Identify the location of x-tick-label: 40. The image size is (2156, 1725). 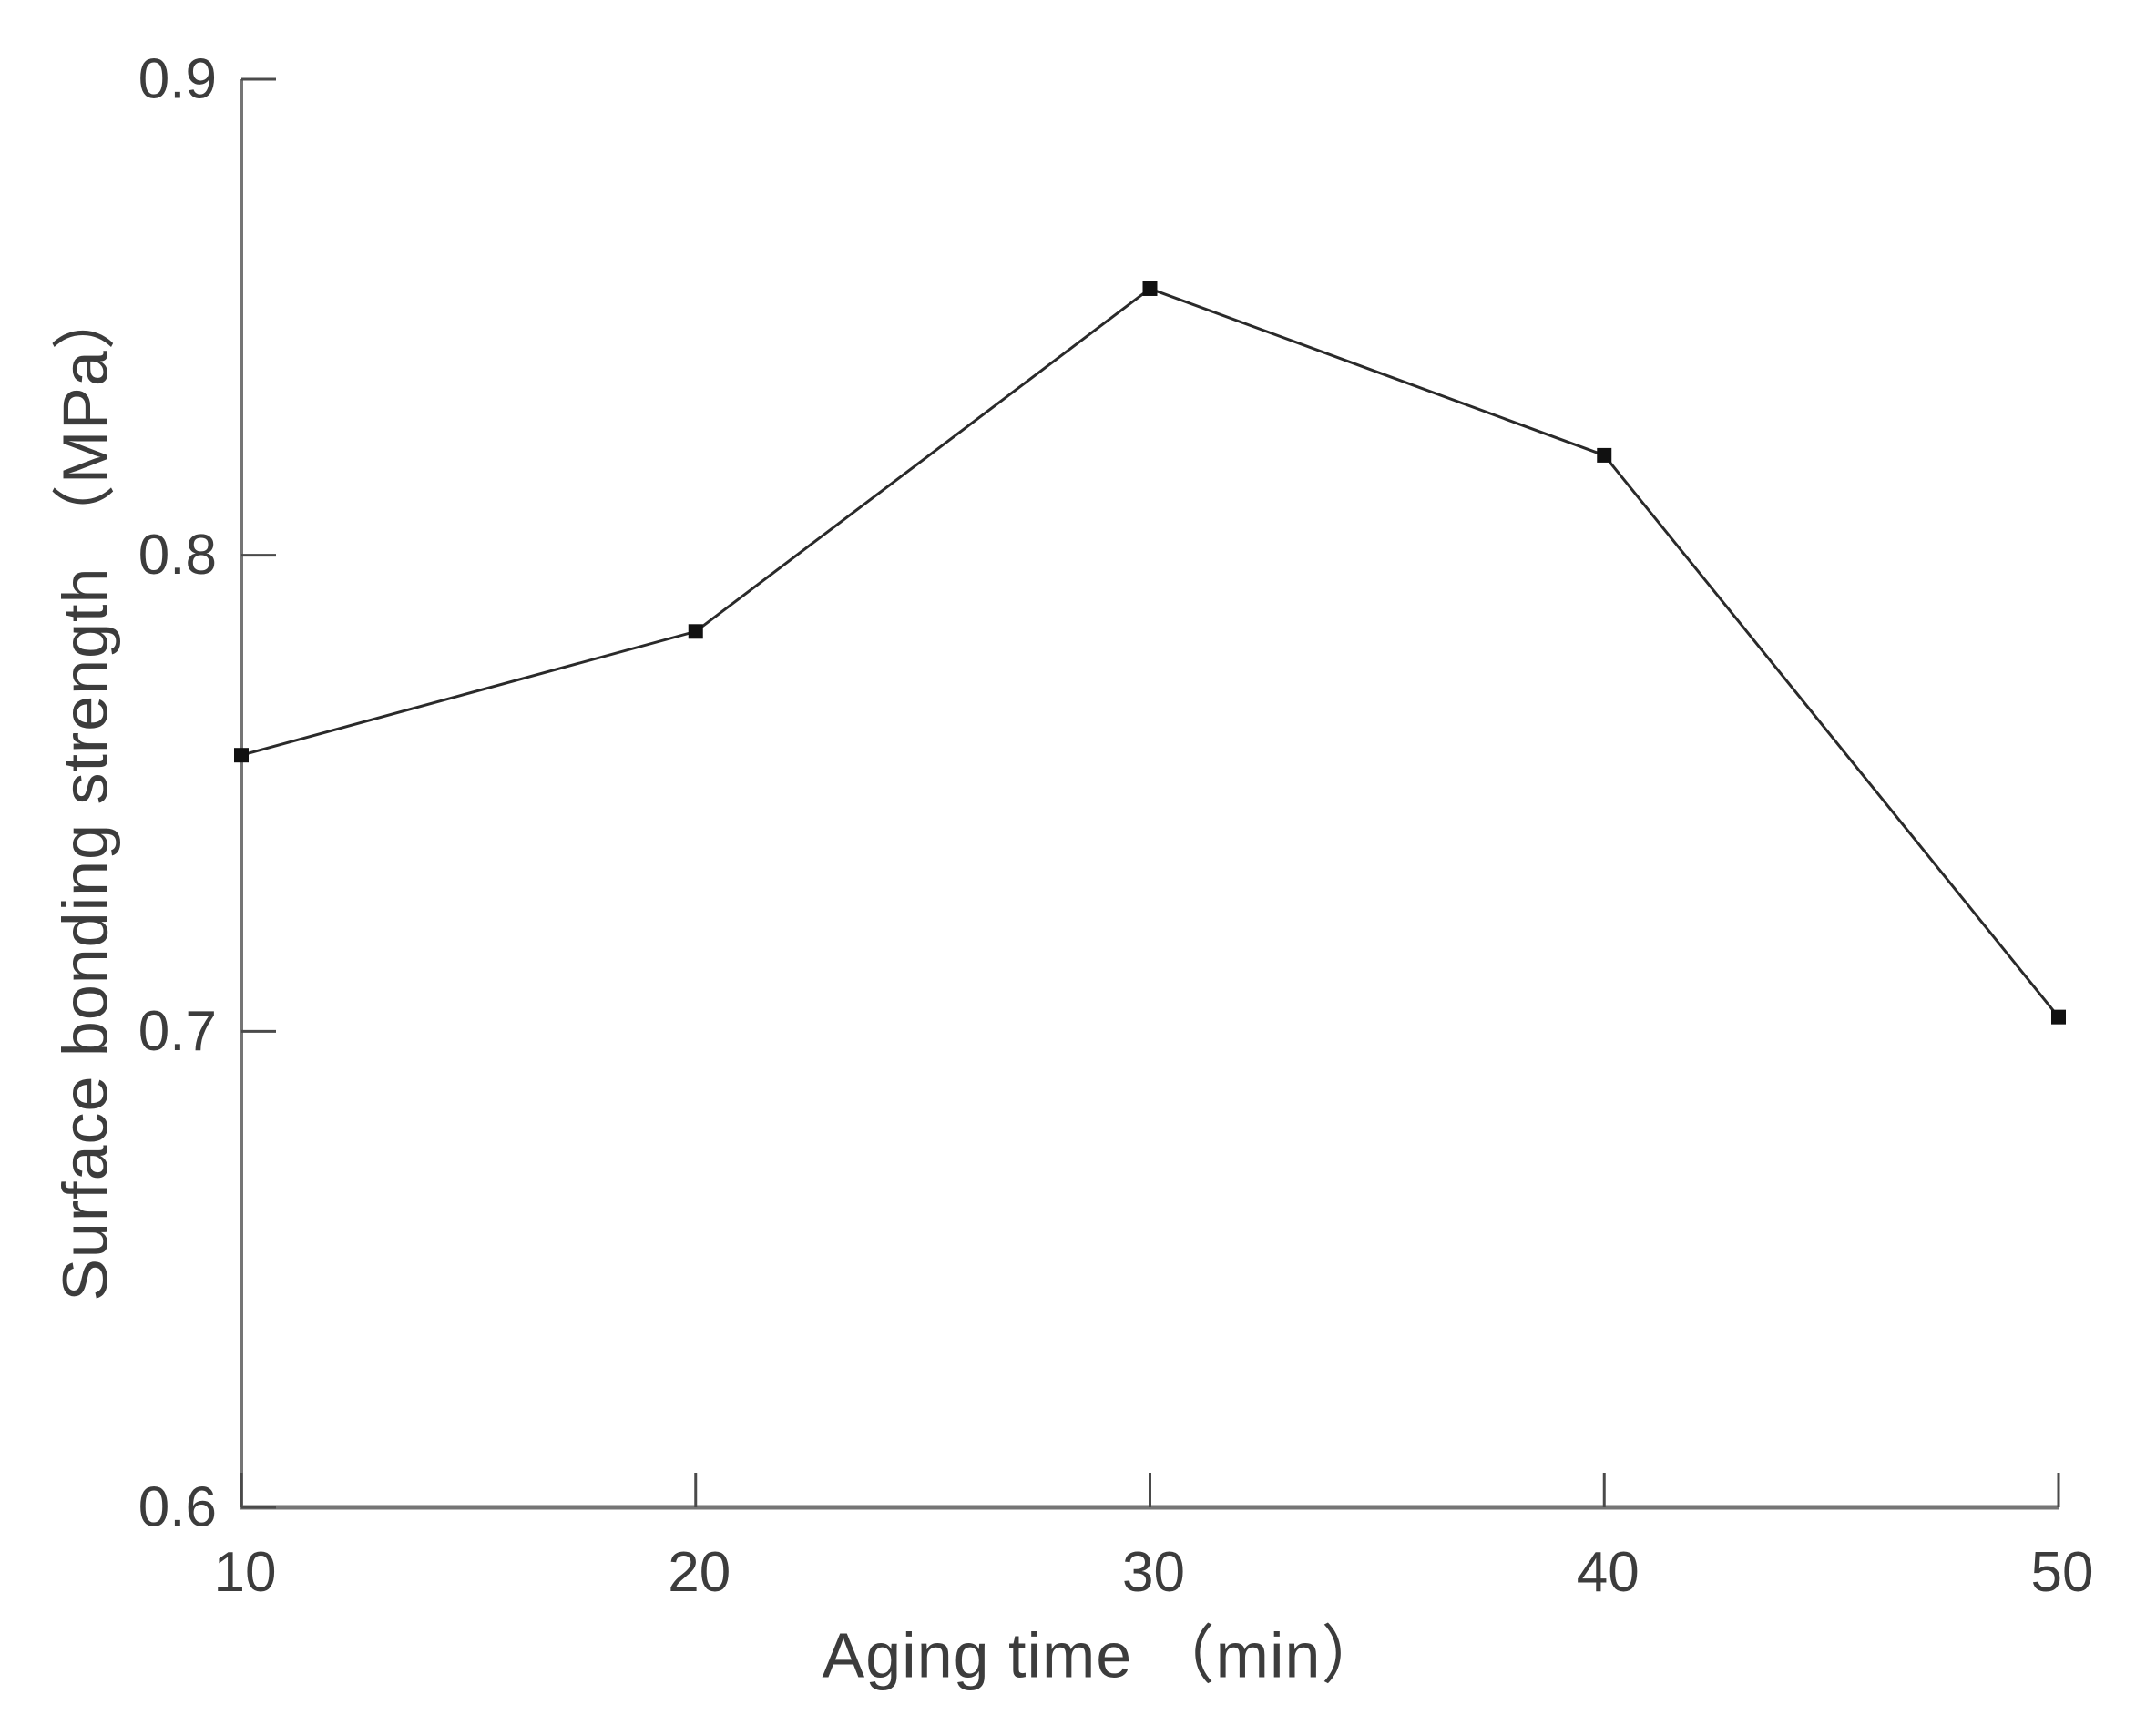
(1608, 1572).